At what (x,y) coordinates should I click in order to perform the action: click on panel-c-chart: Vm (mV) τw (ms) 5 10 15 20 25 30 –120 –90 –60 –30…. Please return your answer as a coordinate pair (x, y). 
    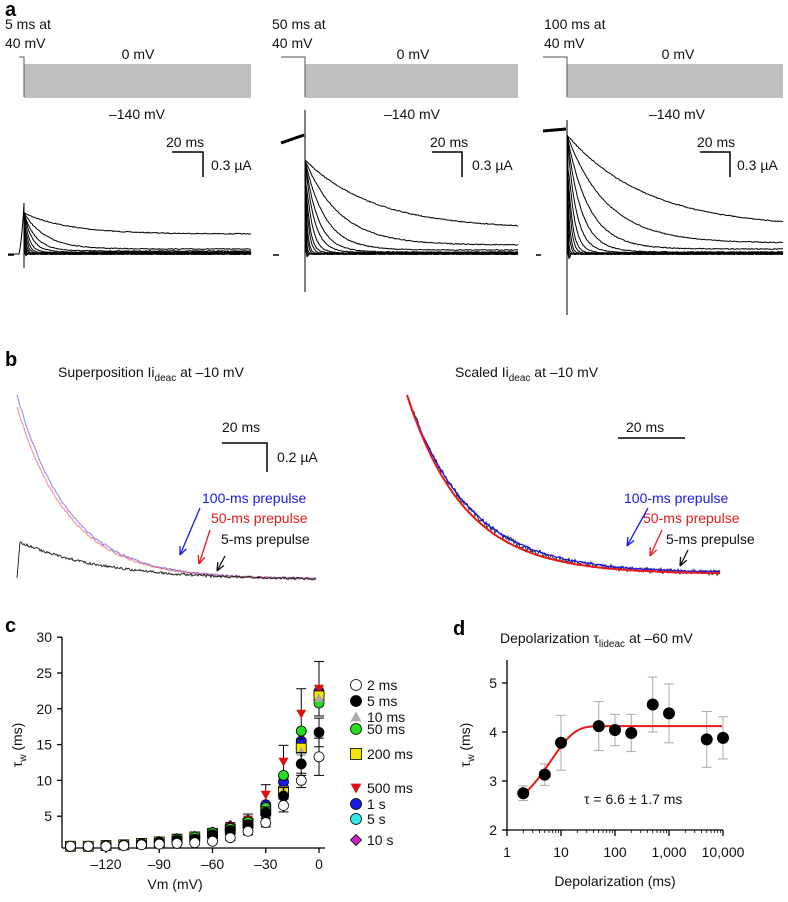
    Looking at the image, I should click on (211, 760).